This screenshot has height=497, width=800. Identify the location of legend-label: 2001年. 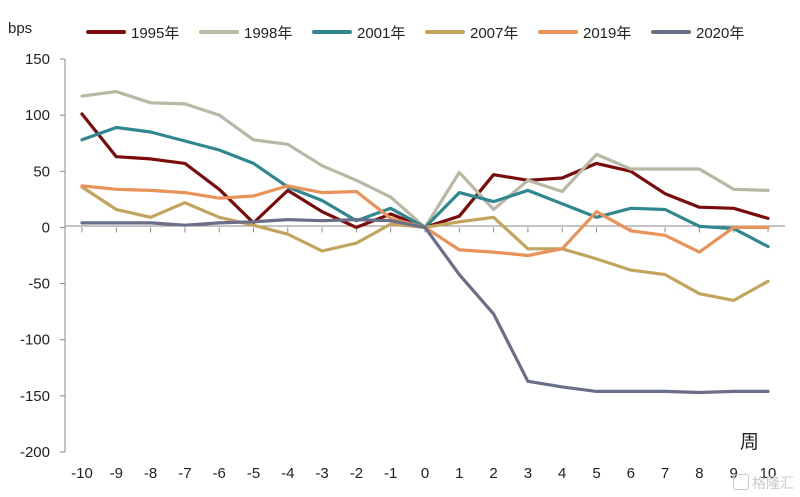
(381, 33).